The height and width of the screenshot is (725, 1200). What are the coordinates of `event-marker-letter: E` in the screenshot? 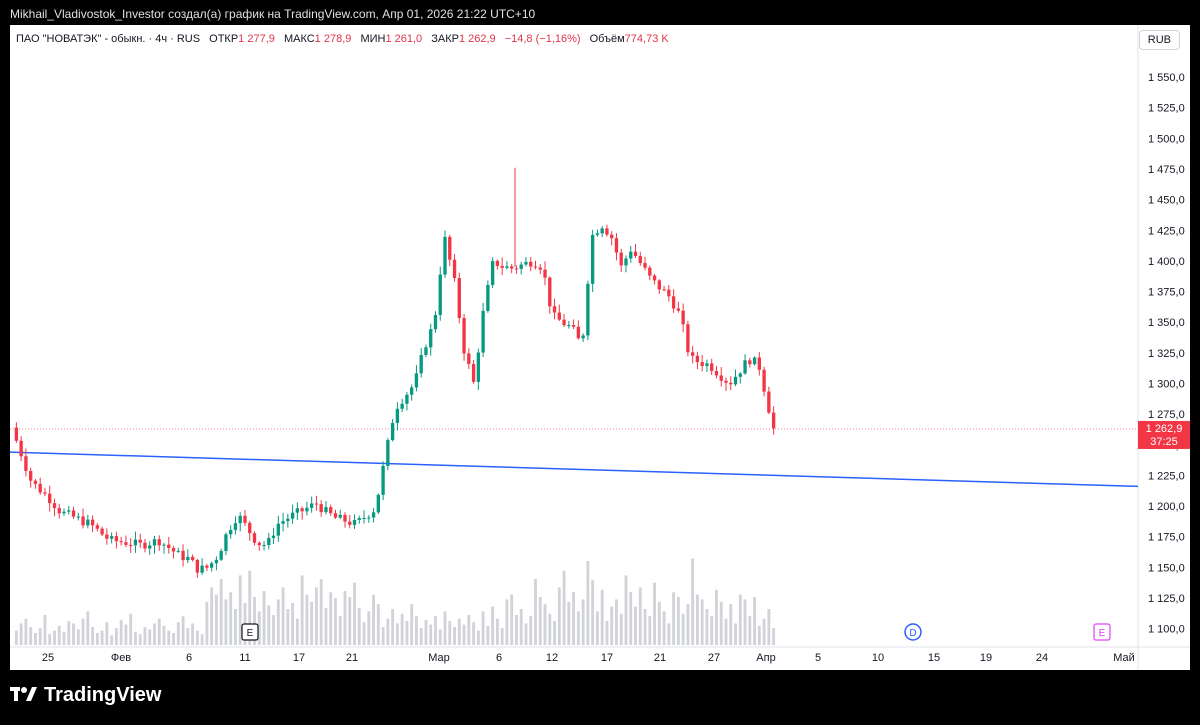 It's located at (1102, 633).